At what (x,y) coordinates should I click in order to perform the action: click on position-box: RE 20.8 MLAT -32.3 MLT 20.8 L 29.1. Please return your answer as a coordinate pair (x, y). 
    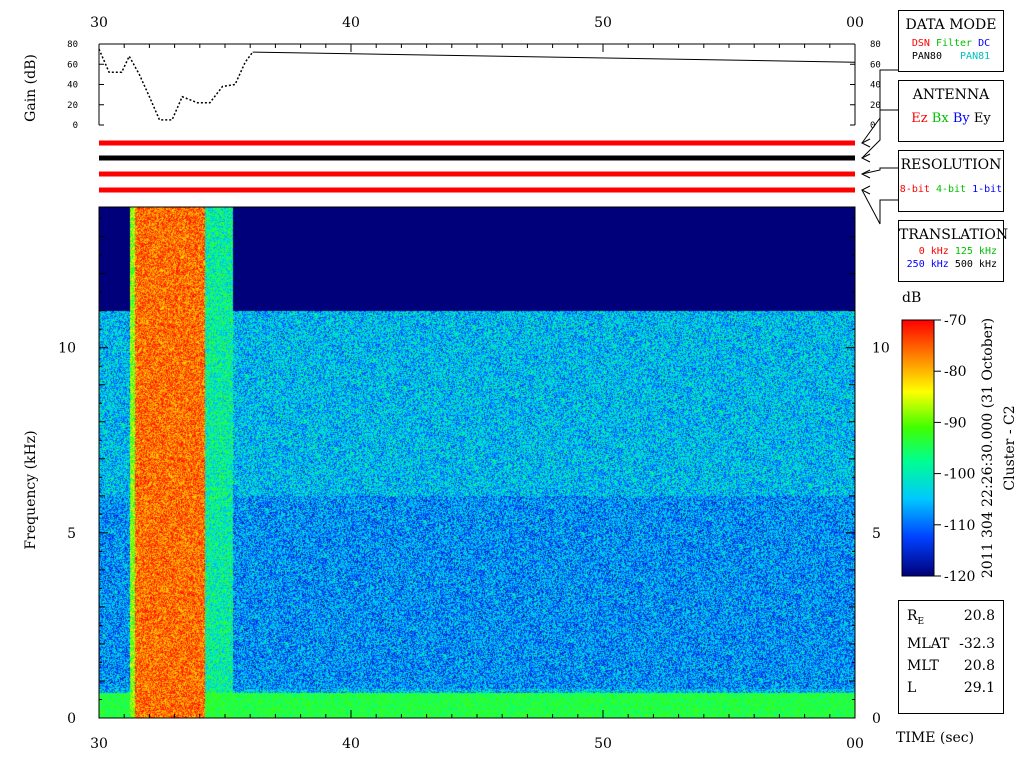
    Looking at the image, I should click on (951, 657).